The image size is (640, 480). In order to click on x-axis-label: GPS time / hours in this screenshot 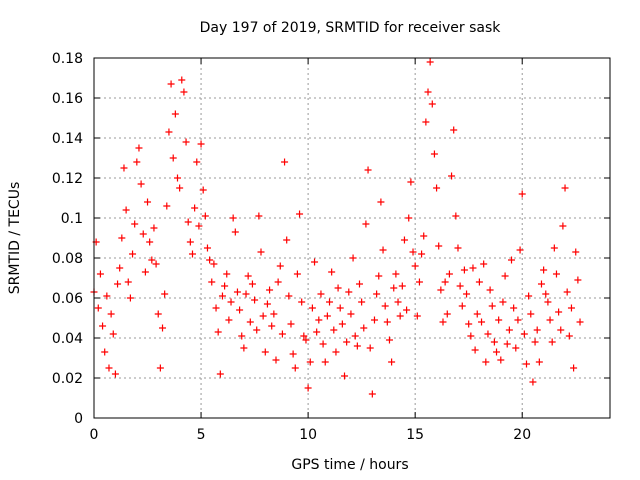, I will do `click(349, 465)`.